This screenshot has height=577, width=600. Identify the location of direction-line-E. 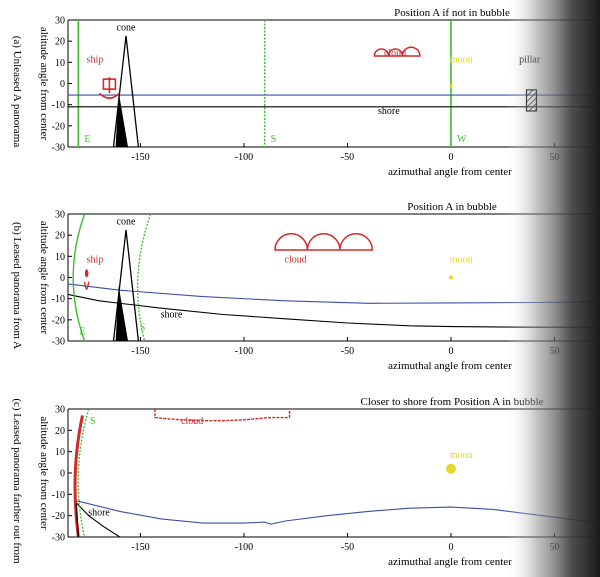
(79, 277).